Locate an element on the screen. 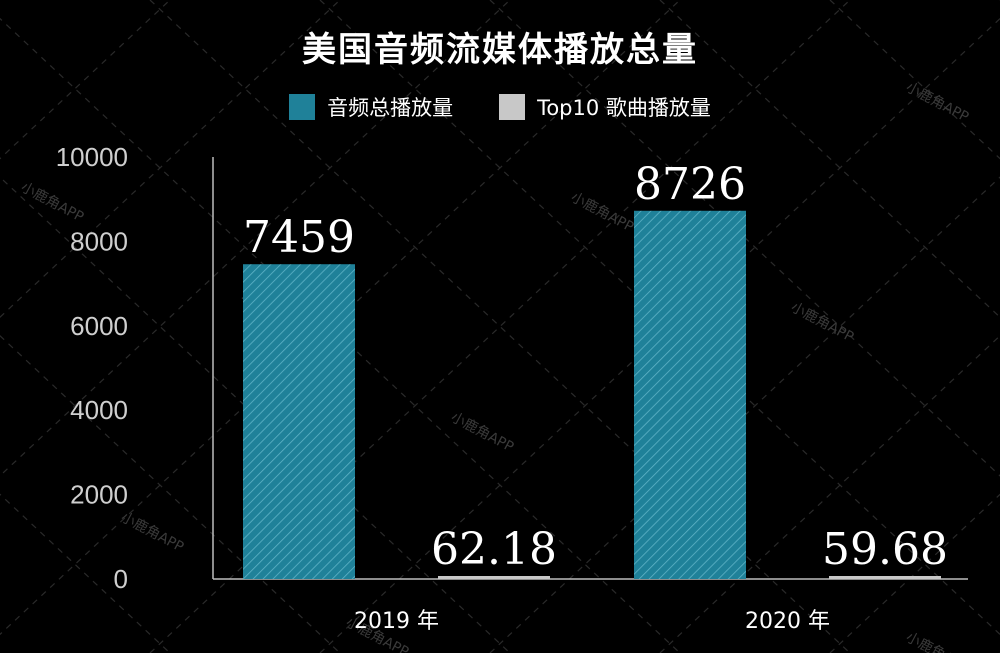  data-label: 8726 is located at coordinates (690, 184).